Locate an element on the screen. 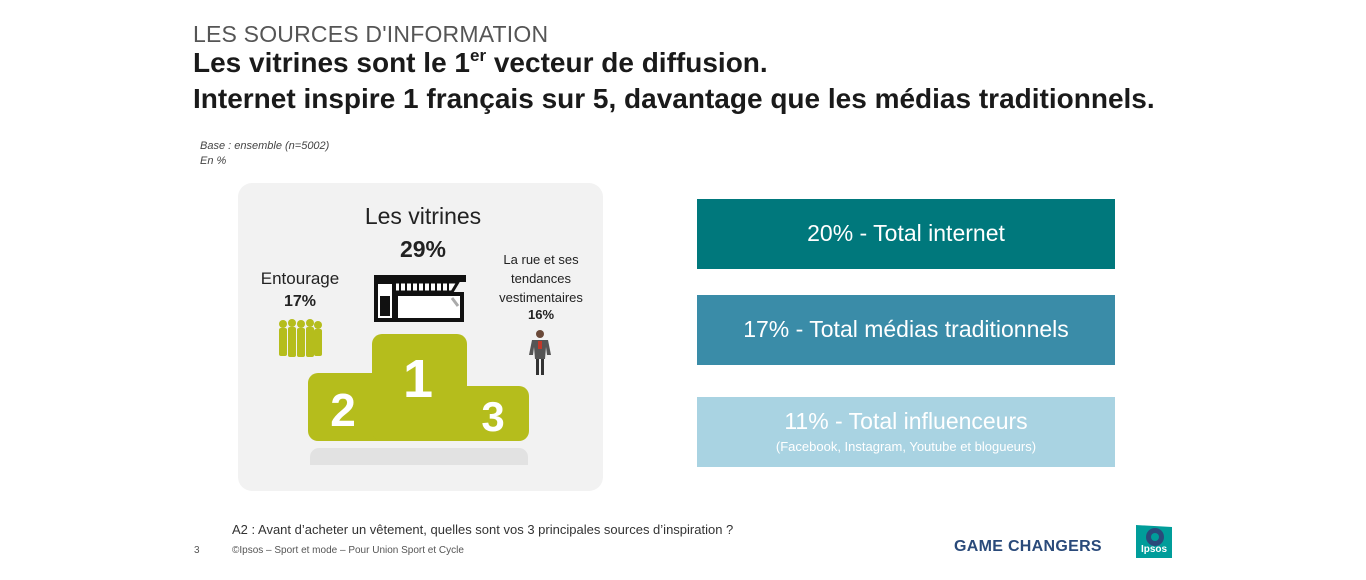 The height and width of the screenshot is (580, 1366). game-changers-tagline: GAME CHANGERS is located at coordinates (1028, 546).